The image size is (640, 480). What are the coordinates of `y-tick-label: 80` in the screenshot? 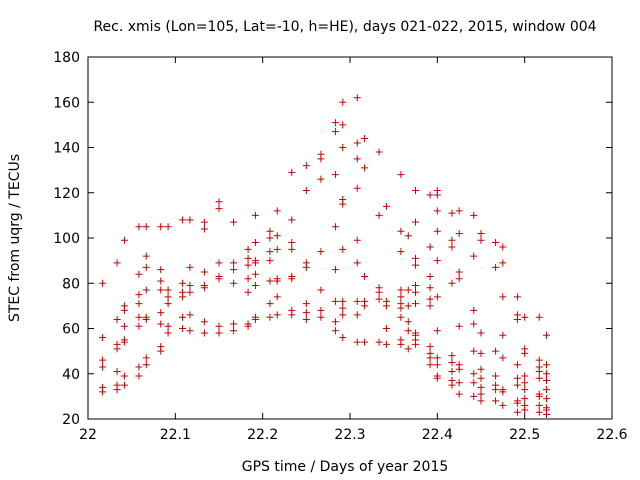 It's located at (71, 284).